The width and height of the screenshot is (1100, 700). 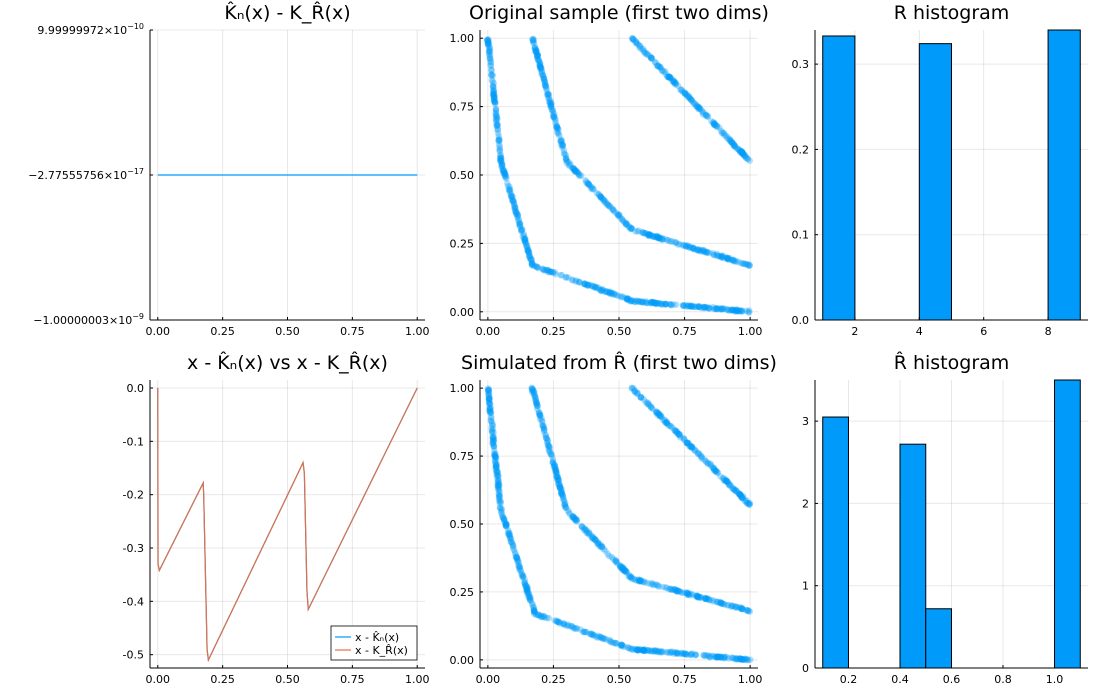 I want to click on y-tick-label: 0.75, so click(x=462, y=456).